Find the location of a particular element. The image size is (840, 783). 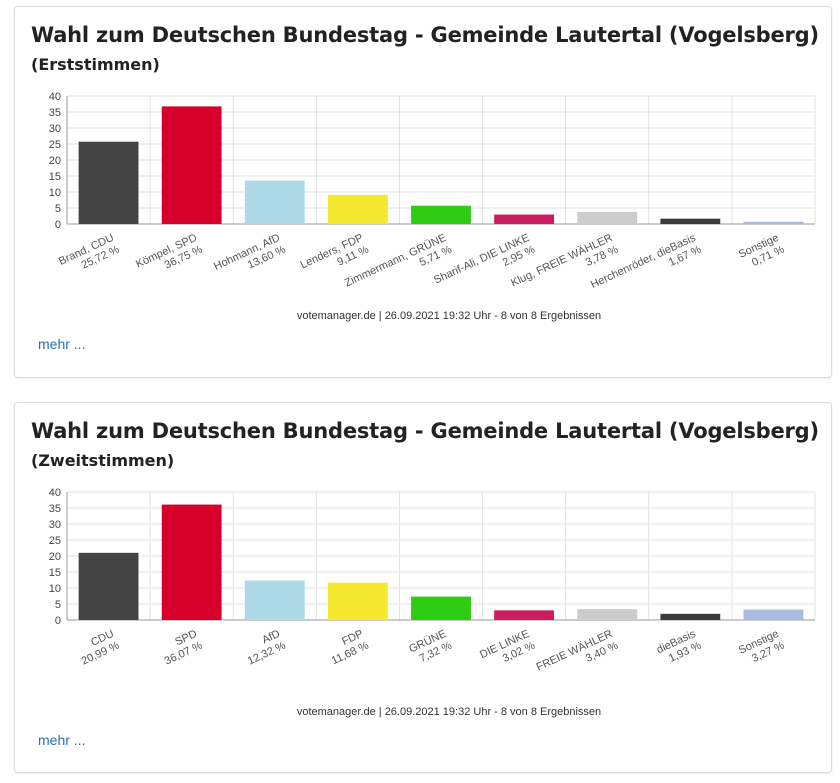

x-tick-label: AfD12,32 % is located at coordinates (263, 648).